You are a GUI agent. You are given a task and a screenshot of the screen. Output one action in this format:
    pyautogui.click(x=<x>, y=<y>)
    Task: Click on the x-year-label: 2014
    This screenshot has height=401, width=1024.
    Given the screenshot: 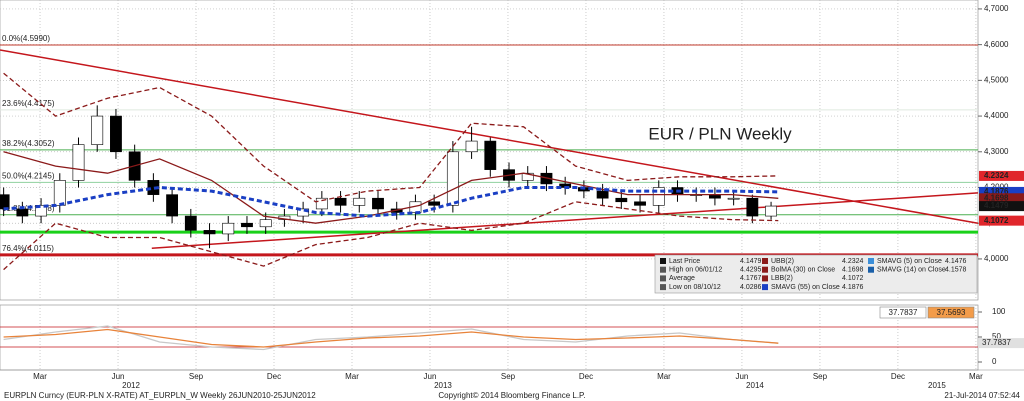 What is the action you would take?
    pyautogui.click(x=755, y=385)
    